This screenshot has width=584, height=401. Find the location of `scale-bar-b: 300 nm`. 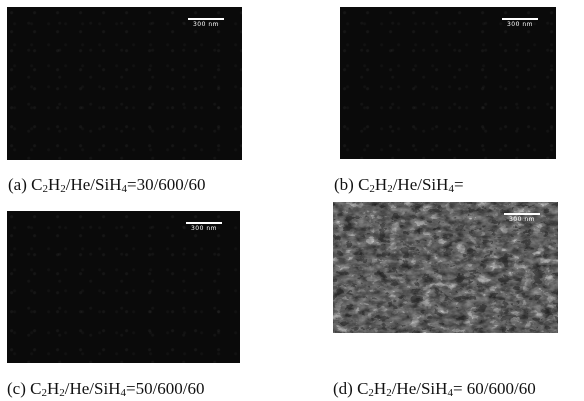

scale-bar-b: 300 nm is located at coordinates (520, 23).